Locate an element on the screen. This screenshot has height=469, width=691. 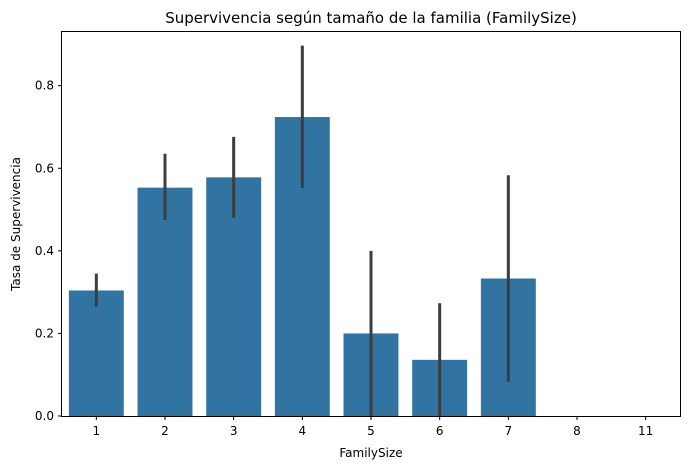
x-axis-label: FamilySize is located at coordinates (370, 453).